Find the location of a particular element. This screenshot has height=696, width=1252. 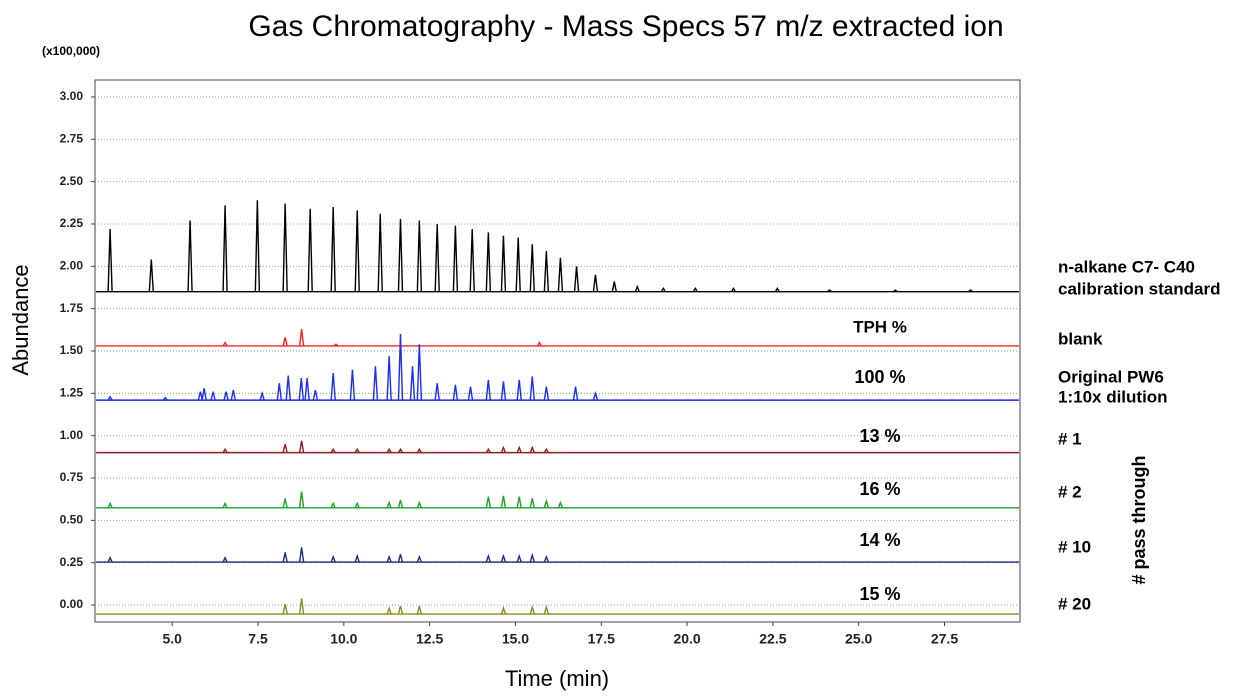

y-unit: (x100,000) is located at coordinates (71, 51).